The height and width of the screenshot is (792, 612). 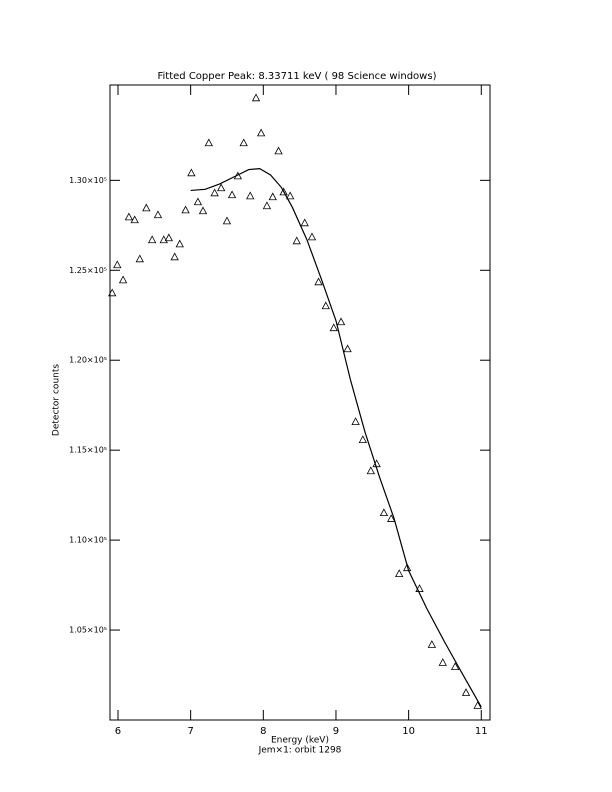 What do you see at coordinates (263, 731) in the screenshot?
I see `x-tick-label: 8` at bounding box center [263, 731].